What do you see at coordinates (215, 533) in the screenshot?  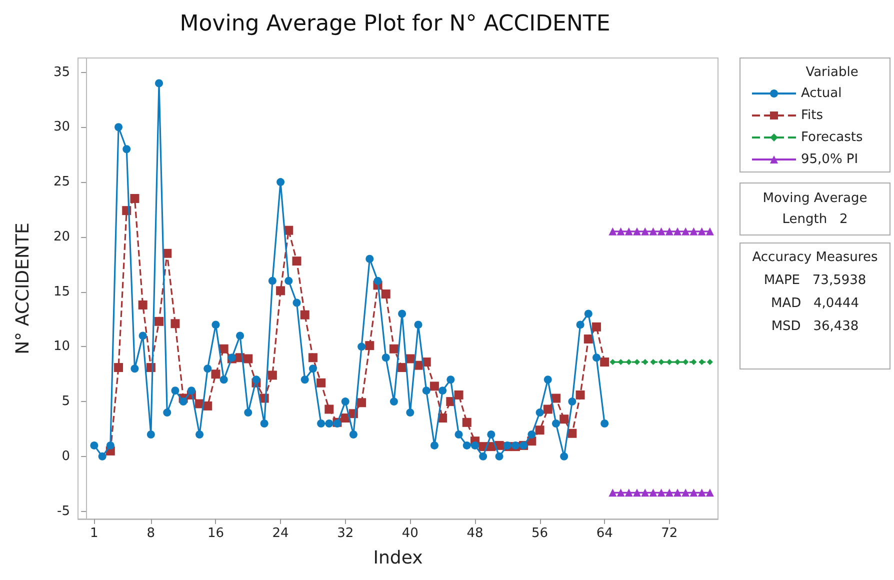 I see `x-tick-label: 16` at bounding box center [215, 533].